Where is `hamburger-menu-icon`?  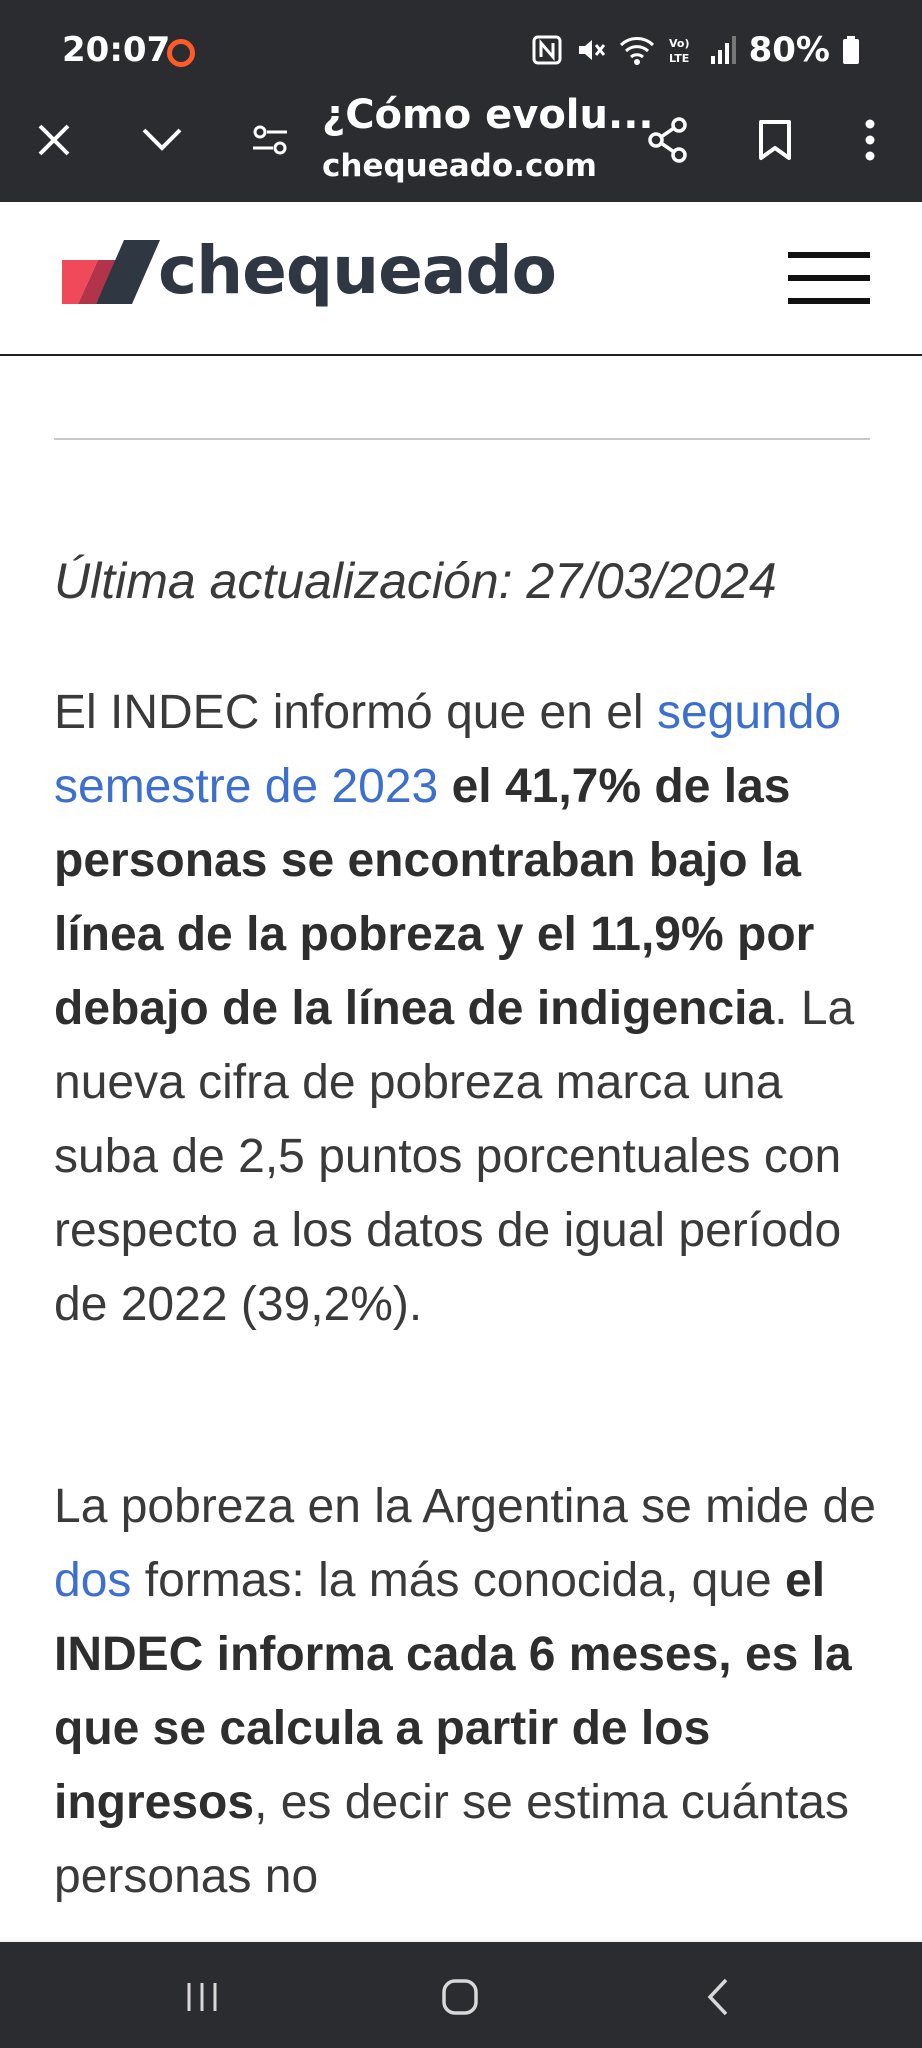
hamburger-menu-icon is located at coordinates (829, 278).